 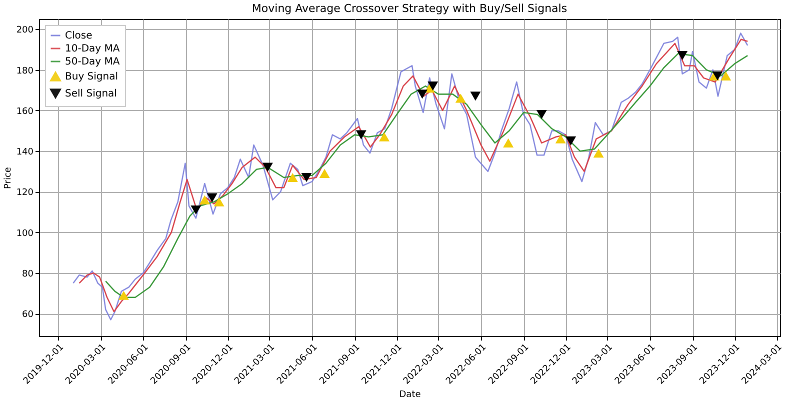 I want to click on legend-label: Close, so click(x=78, y=36).